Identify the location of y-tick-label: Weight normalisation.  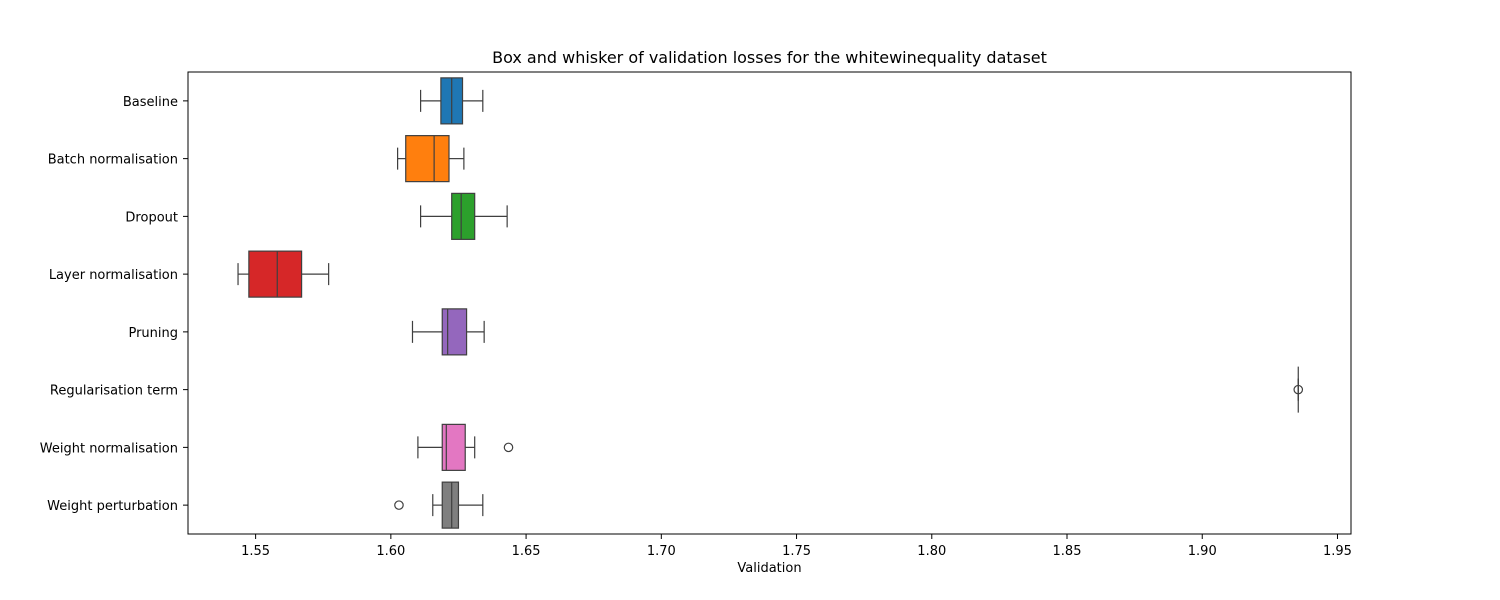
(109, 448).